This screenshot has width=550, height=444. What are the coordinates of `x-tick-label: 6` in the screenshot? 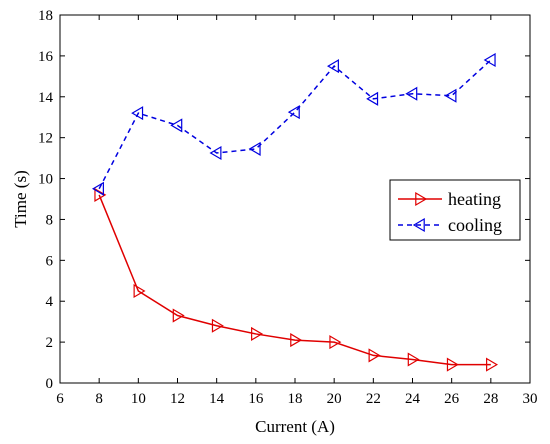 It's located at (60, 399).